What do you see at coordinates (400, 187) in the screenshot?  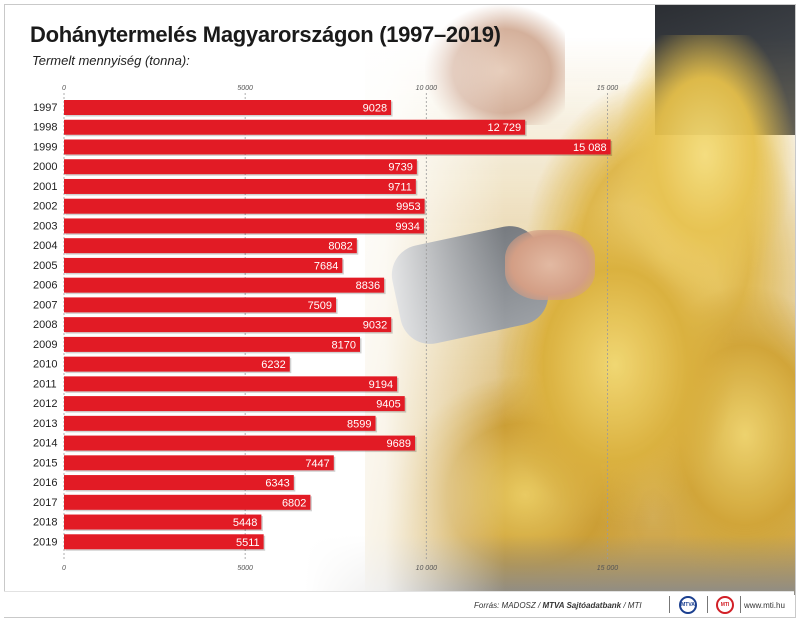 I see `bar-value-label: 9711` at bounding box center [400, 187].